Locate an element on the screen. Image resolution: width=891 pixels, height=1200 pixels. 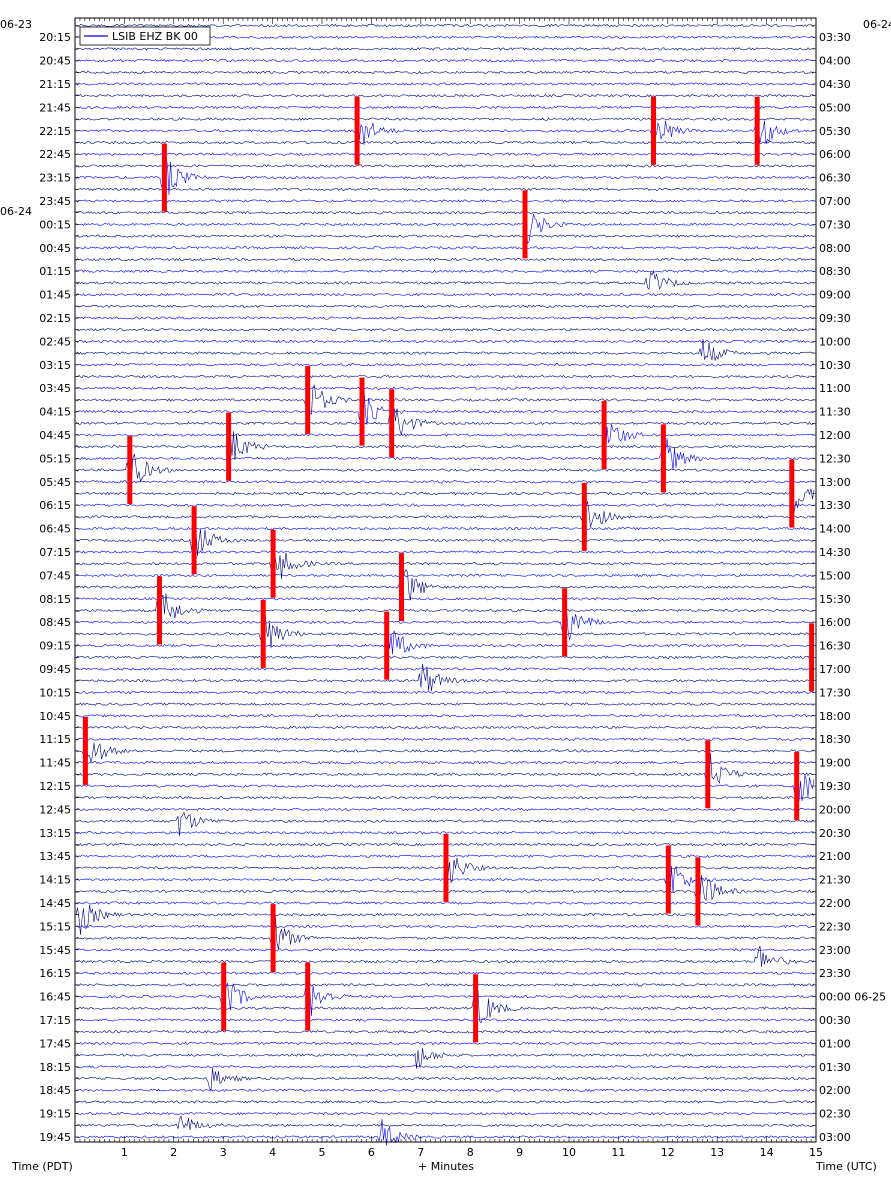
right-time-label: 16:00 is located at coordinates (835, 622).